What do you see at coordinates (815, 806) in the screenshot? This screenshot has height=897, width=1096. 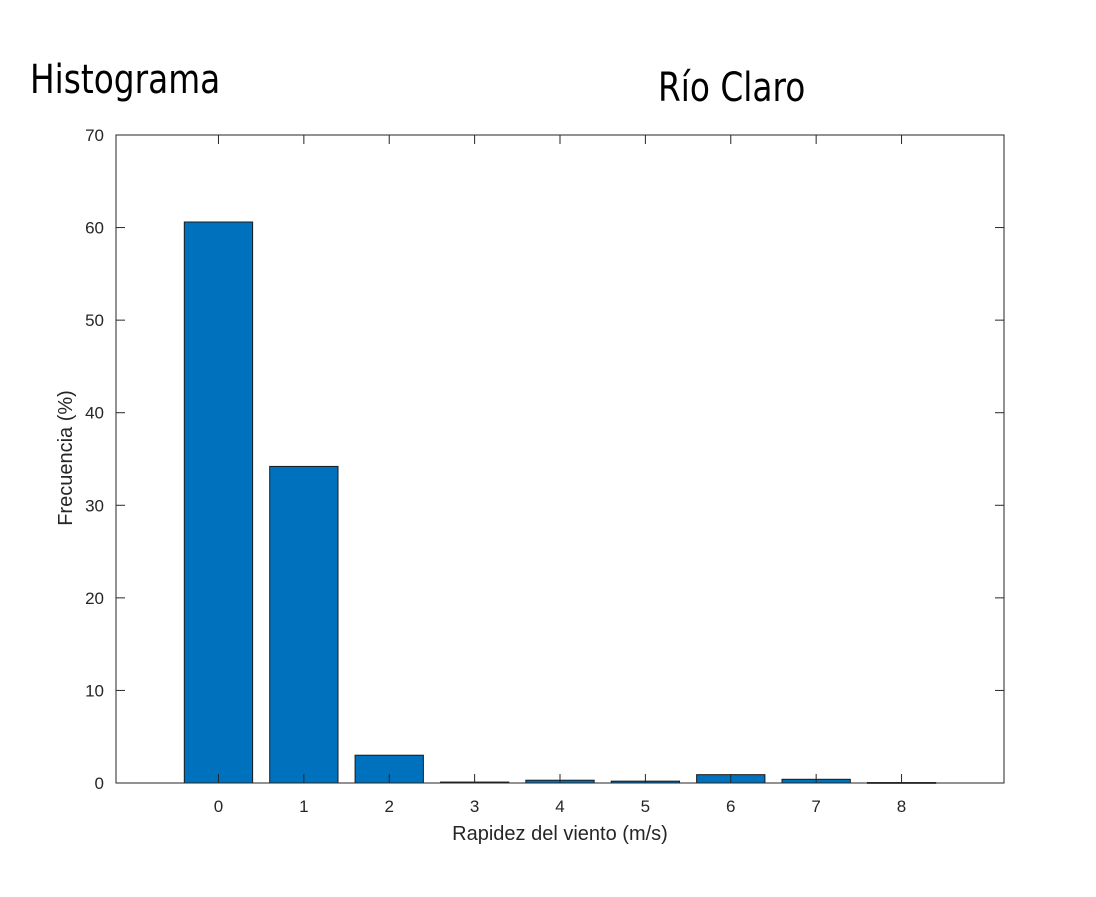 I see `x-tick-label: 7` at bounding box center [815, 806].